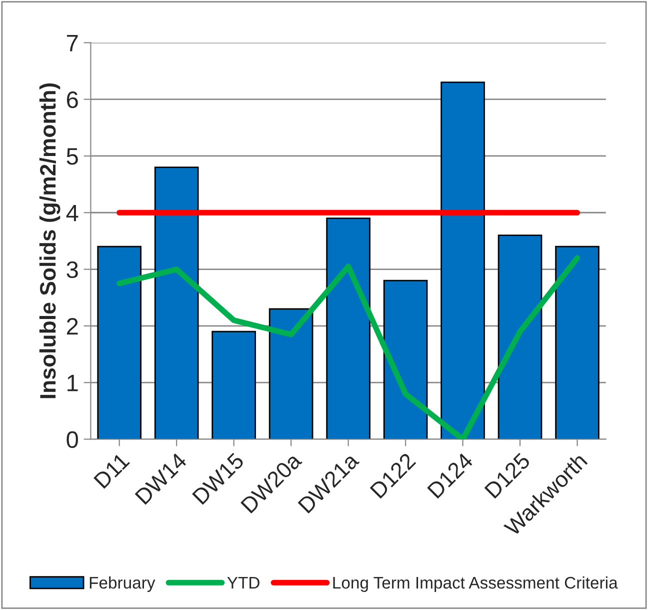  I want to click on x-tick-label: D11, so click(112, 470).